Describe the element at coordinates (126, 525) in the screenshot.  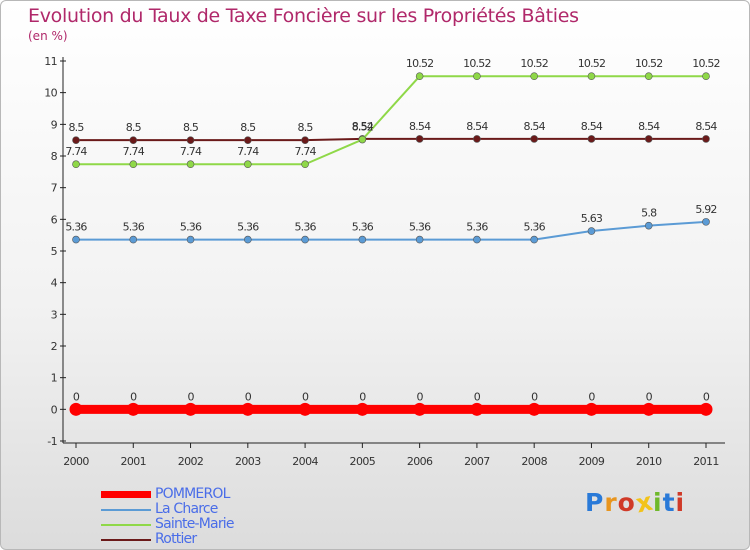
I see `legend-swatch-sainte-marie` at that location.